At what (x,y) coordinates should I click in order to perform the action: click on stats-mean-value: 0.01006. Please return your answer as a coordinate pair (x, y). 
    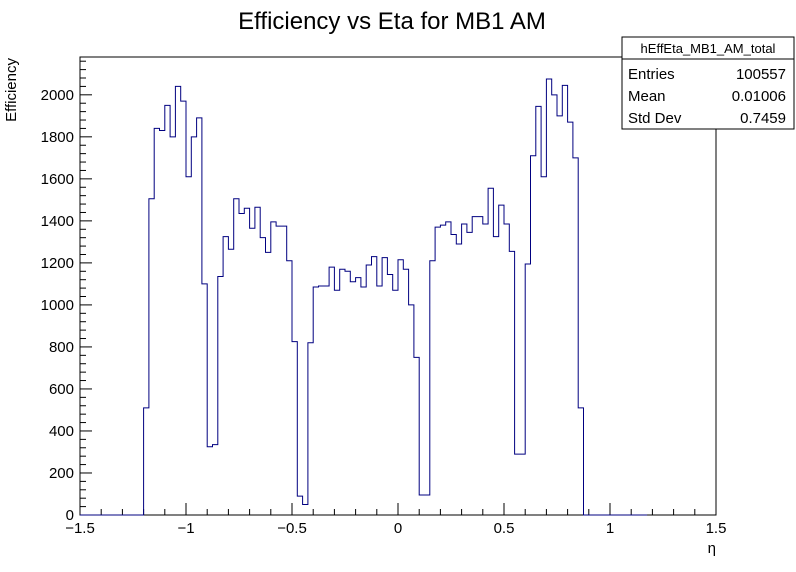
    Looking at the image, I should click on (759, 96).